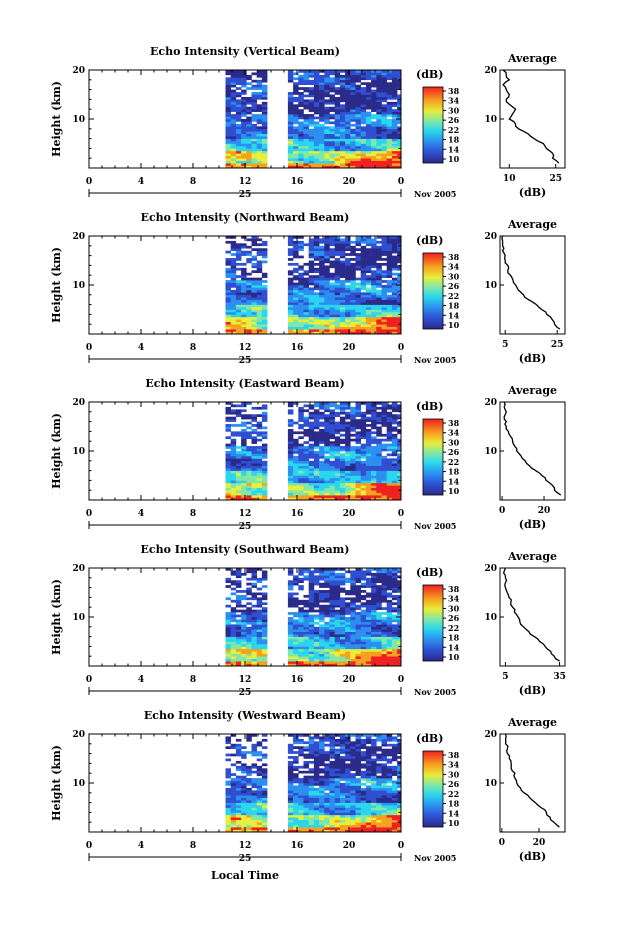 The width and height of the screenshot is (619, 929). What do you see at coordinates (78, 286) in the screenshot?
I see `y-tick-label: 10` at bounding box center [78, 286].